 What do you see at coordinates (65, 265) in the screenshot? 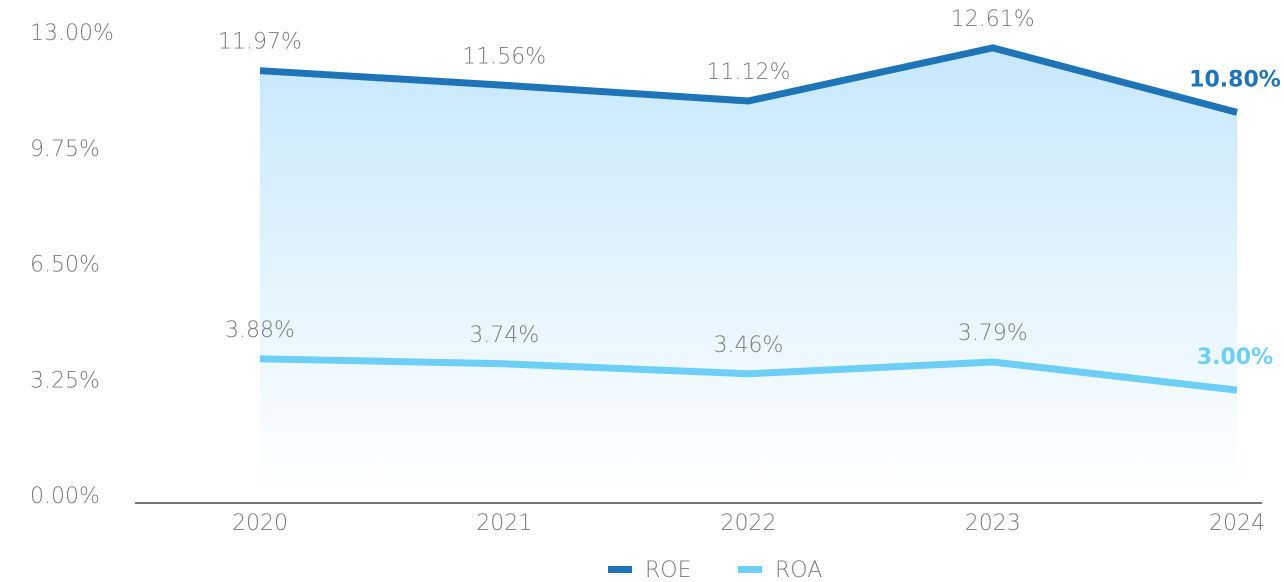
I see `y-tick-label: 6.50%` at bounding box center [65, 265].